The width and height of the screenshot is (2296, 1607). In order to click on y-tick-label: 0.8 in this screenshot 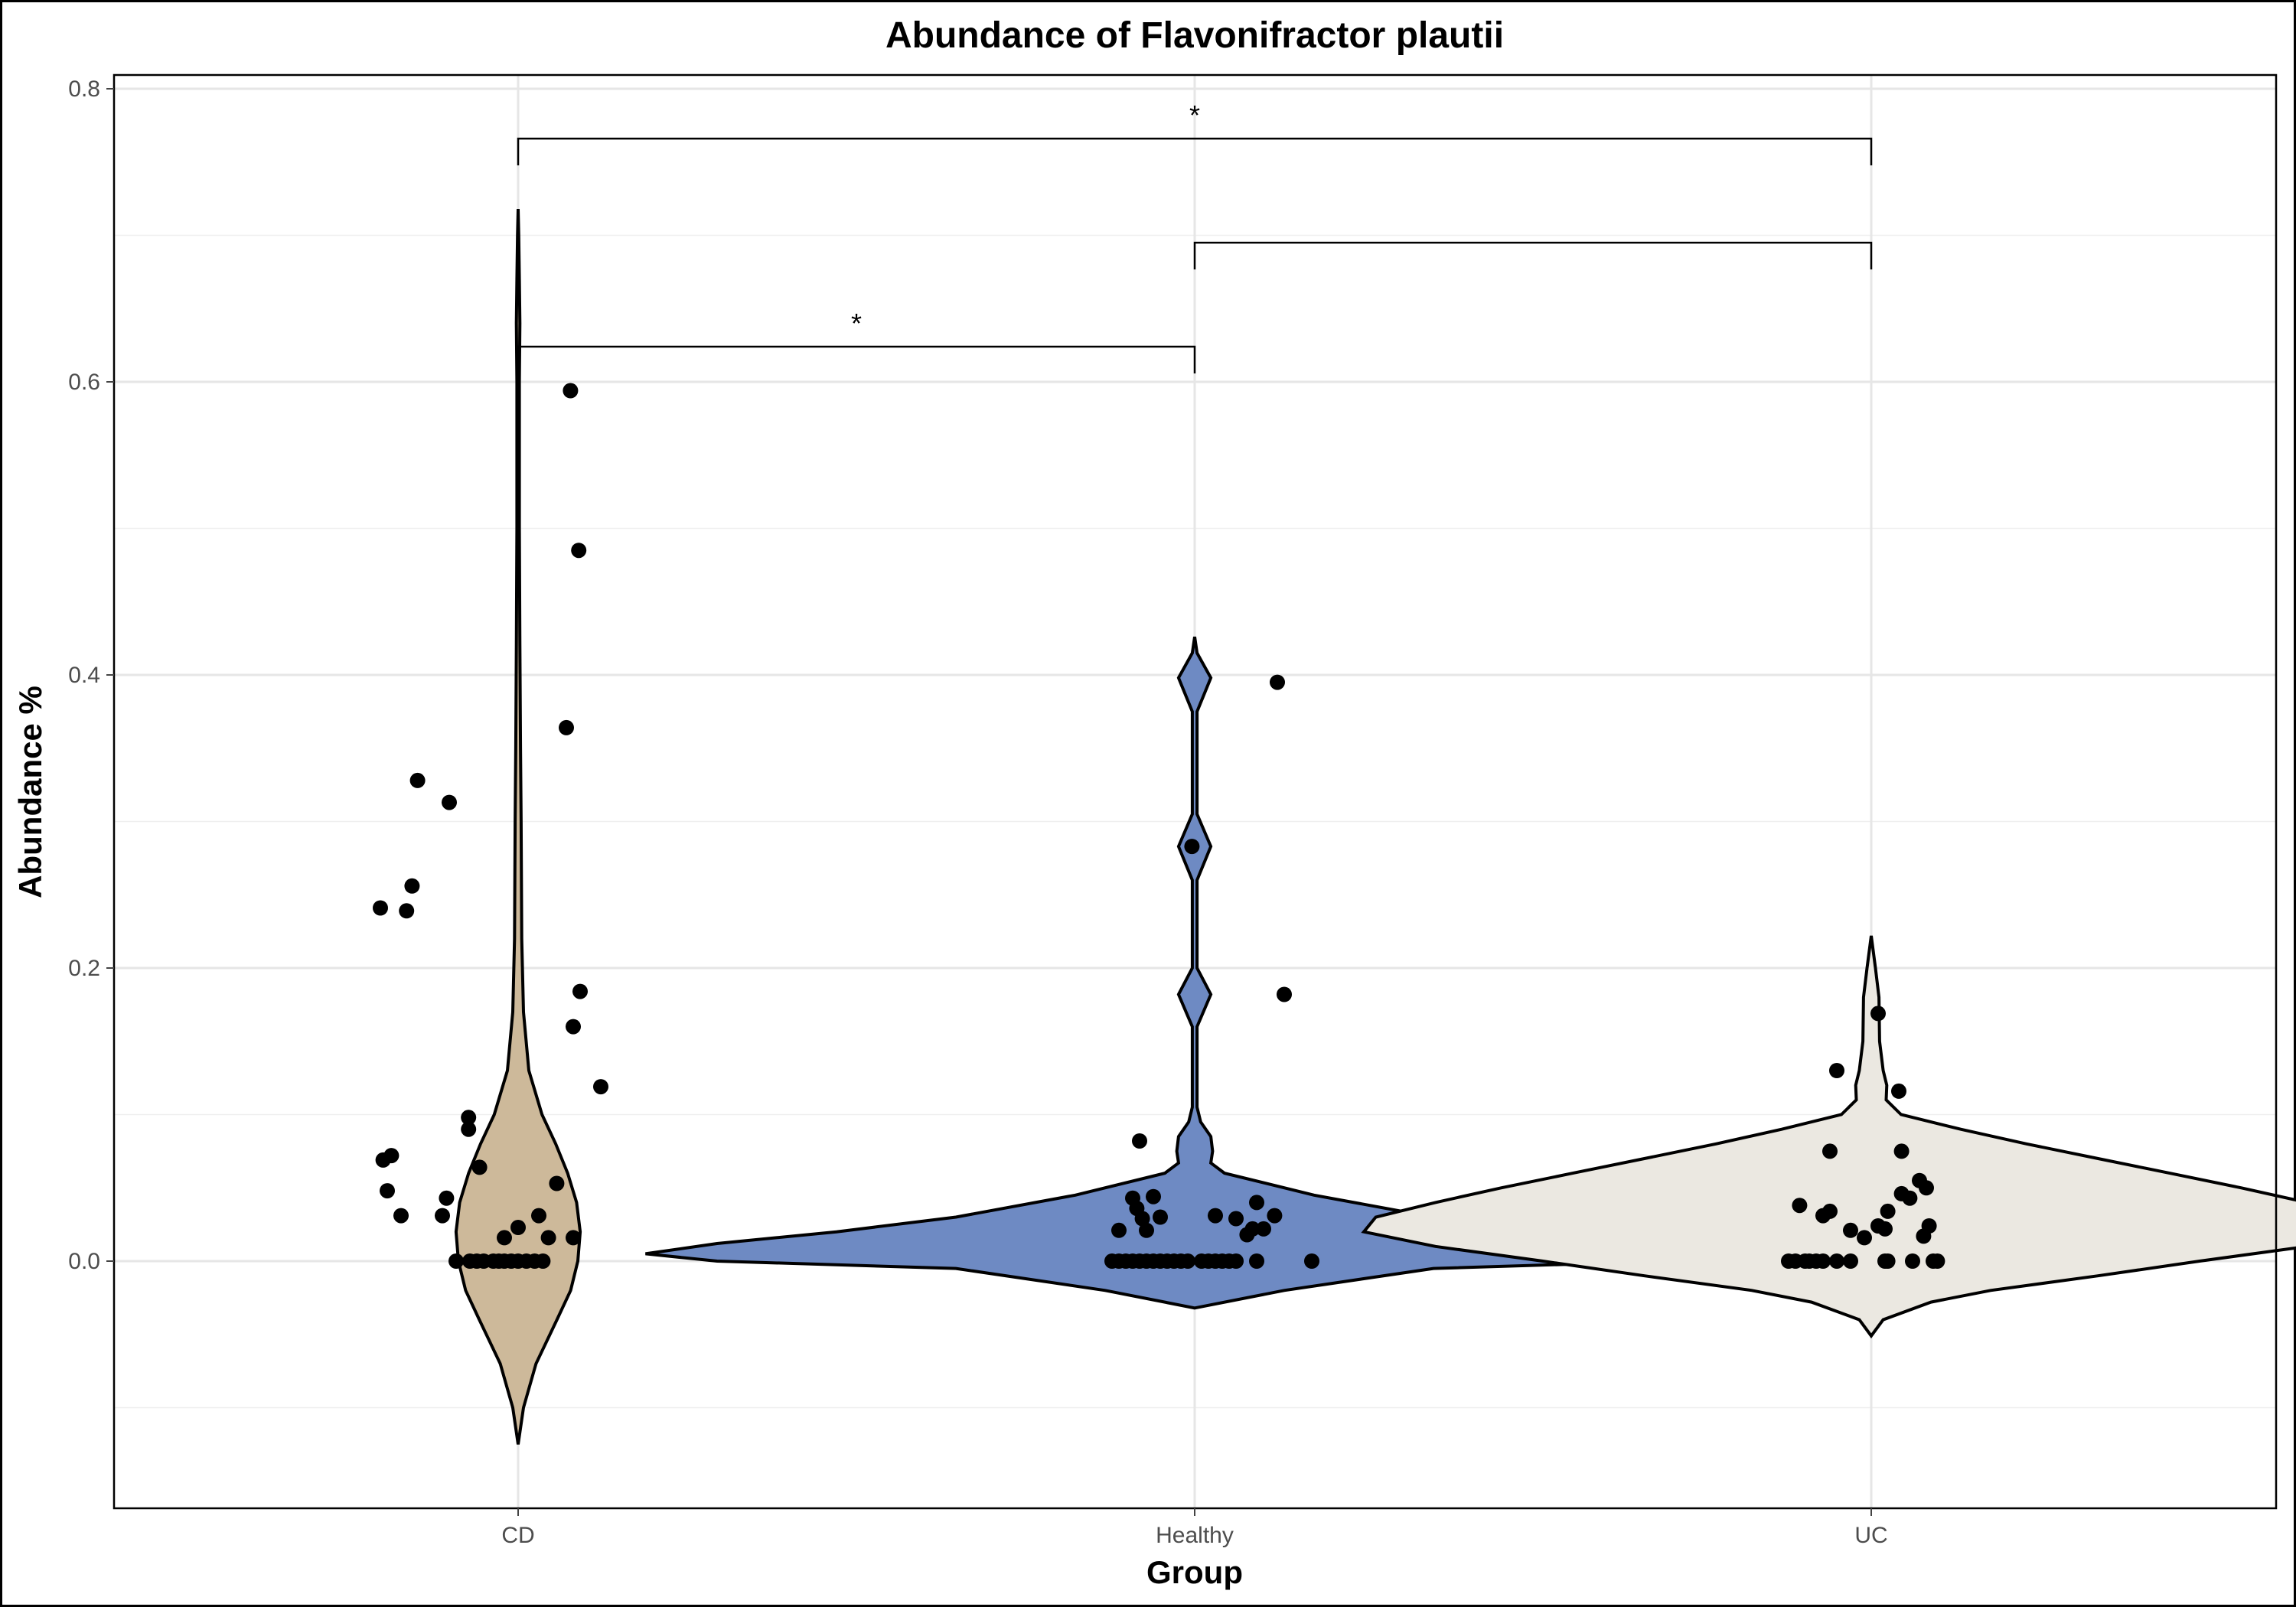, I will do `click(84, 89)`.